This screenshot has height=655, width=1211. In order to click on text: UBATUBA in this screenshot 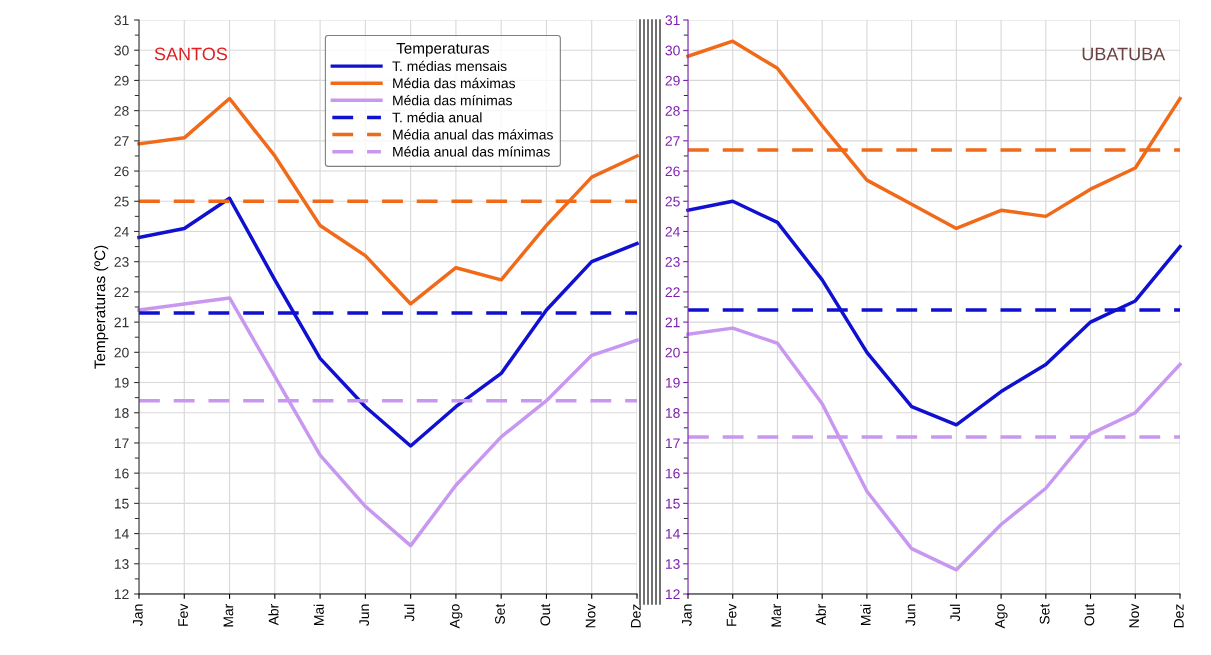, I will do `click(1124, 54)`.